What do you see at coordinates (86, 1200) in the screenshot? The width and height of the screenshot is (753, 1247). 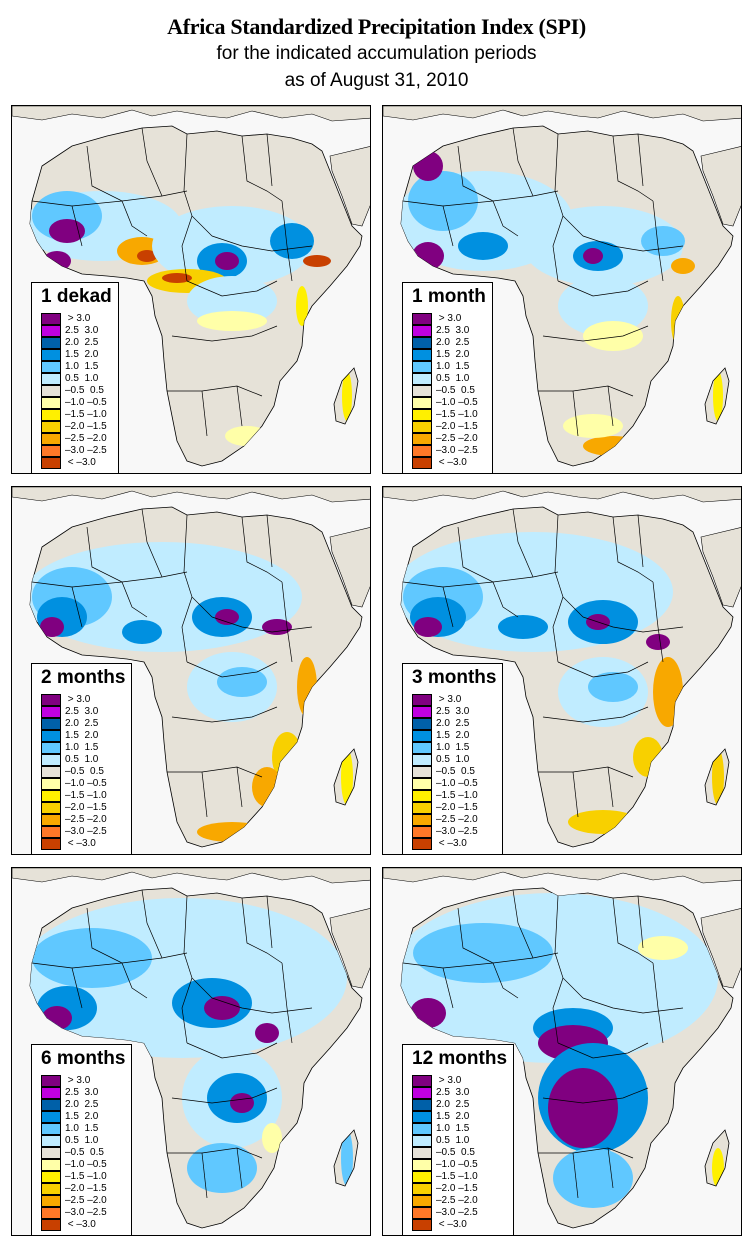 I see `legend-label: –2.5 –2.0` at bounding box center [86, 1200].